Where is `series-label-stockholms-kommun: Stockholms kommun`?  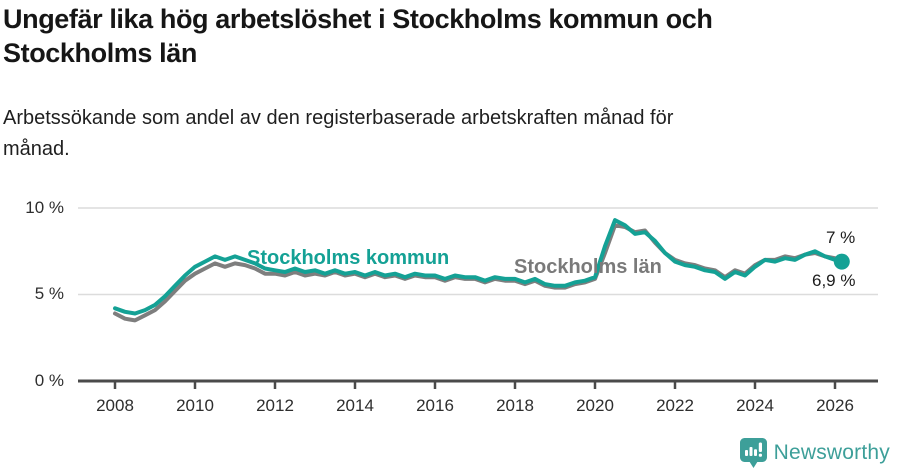 series-label-stockholms-kommun: Stockholms kommun is located at coordinates (348, 258).